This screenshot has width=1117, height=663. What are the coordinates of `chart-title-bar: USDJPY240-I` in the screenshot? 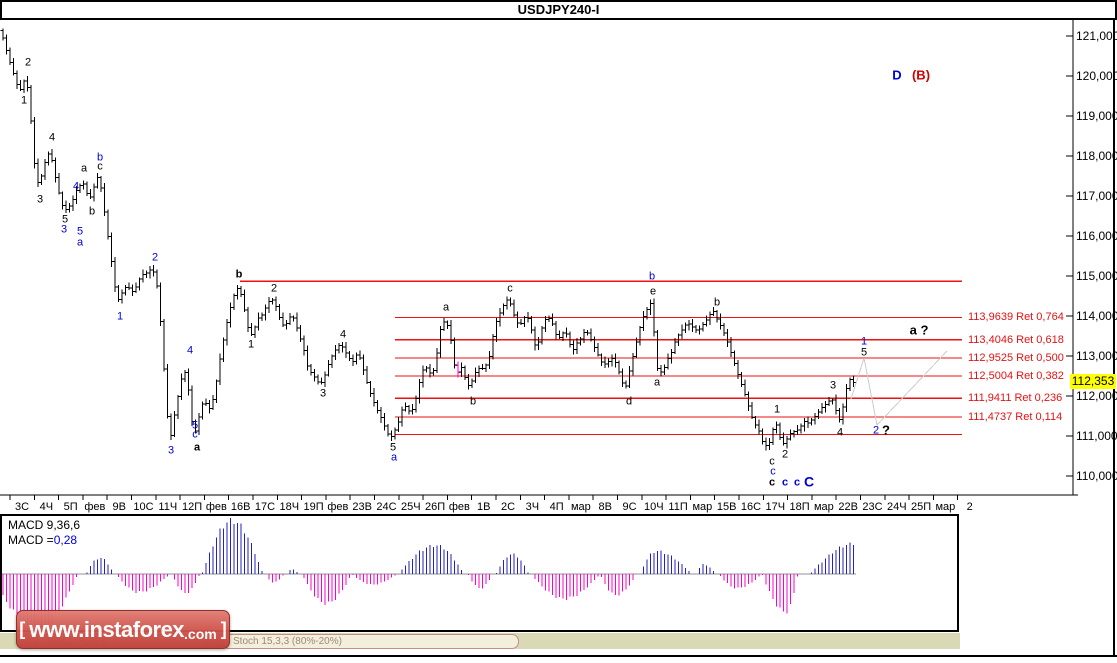 It's located at (558, 10).